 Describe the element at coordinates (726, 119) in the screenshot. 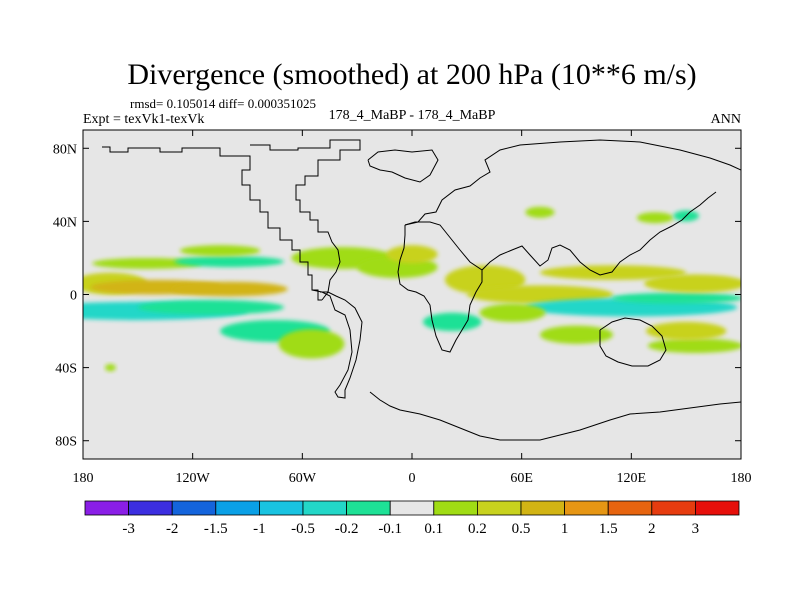

I see `season-label: ANN` at that location.